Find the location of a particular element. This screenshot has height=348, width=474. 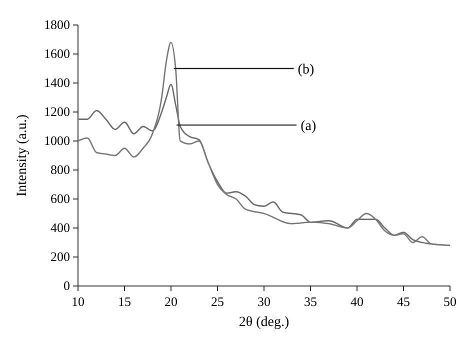

annotation: (a) is located at coordinates (308, 126).